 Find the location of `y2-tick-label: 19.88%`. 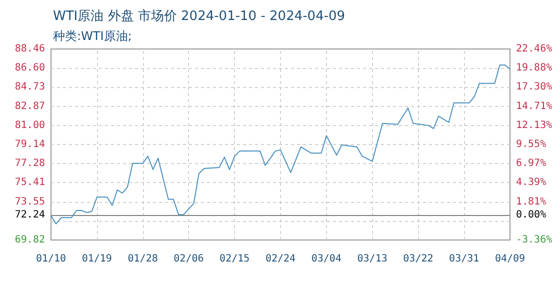

y2-tick-label: 19.88% is located at coordinates (534, 68).